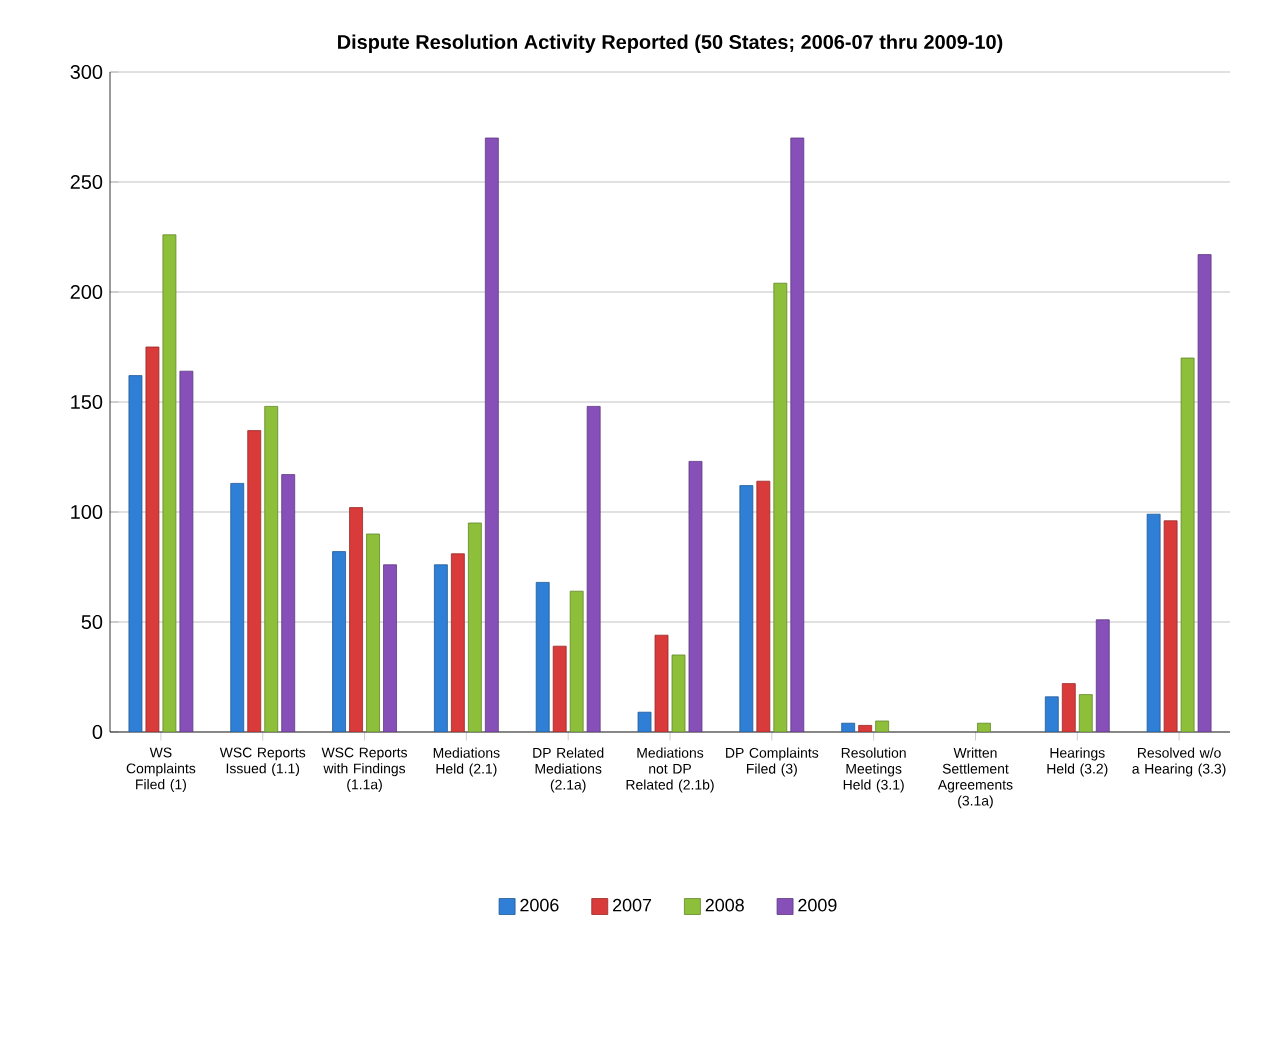 This screenshot has height=1062, width=1268. I want to click on y-tick-label: 50, so click(92, 622).